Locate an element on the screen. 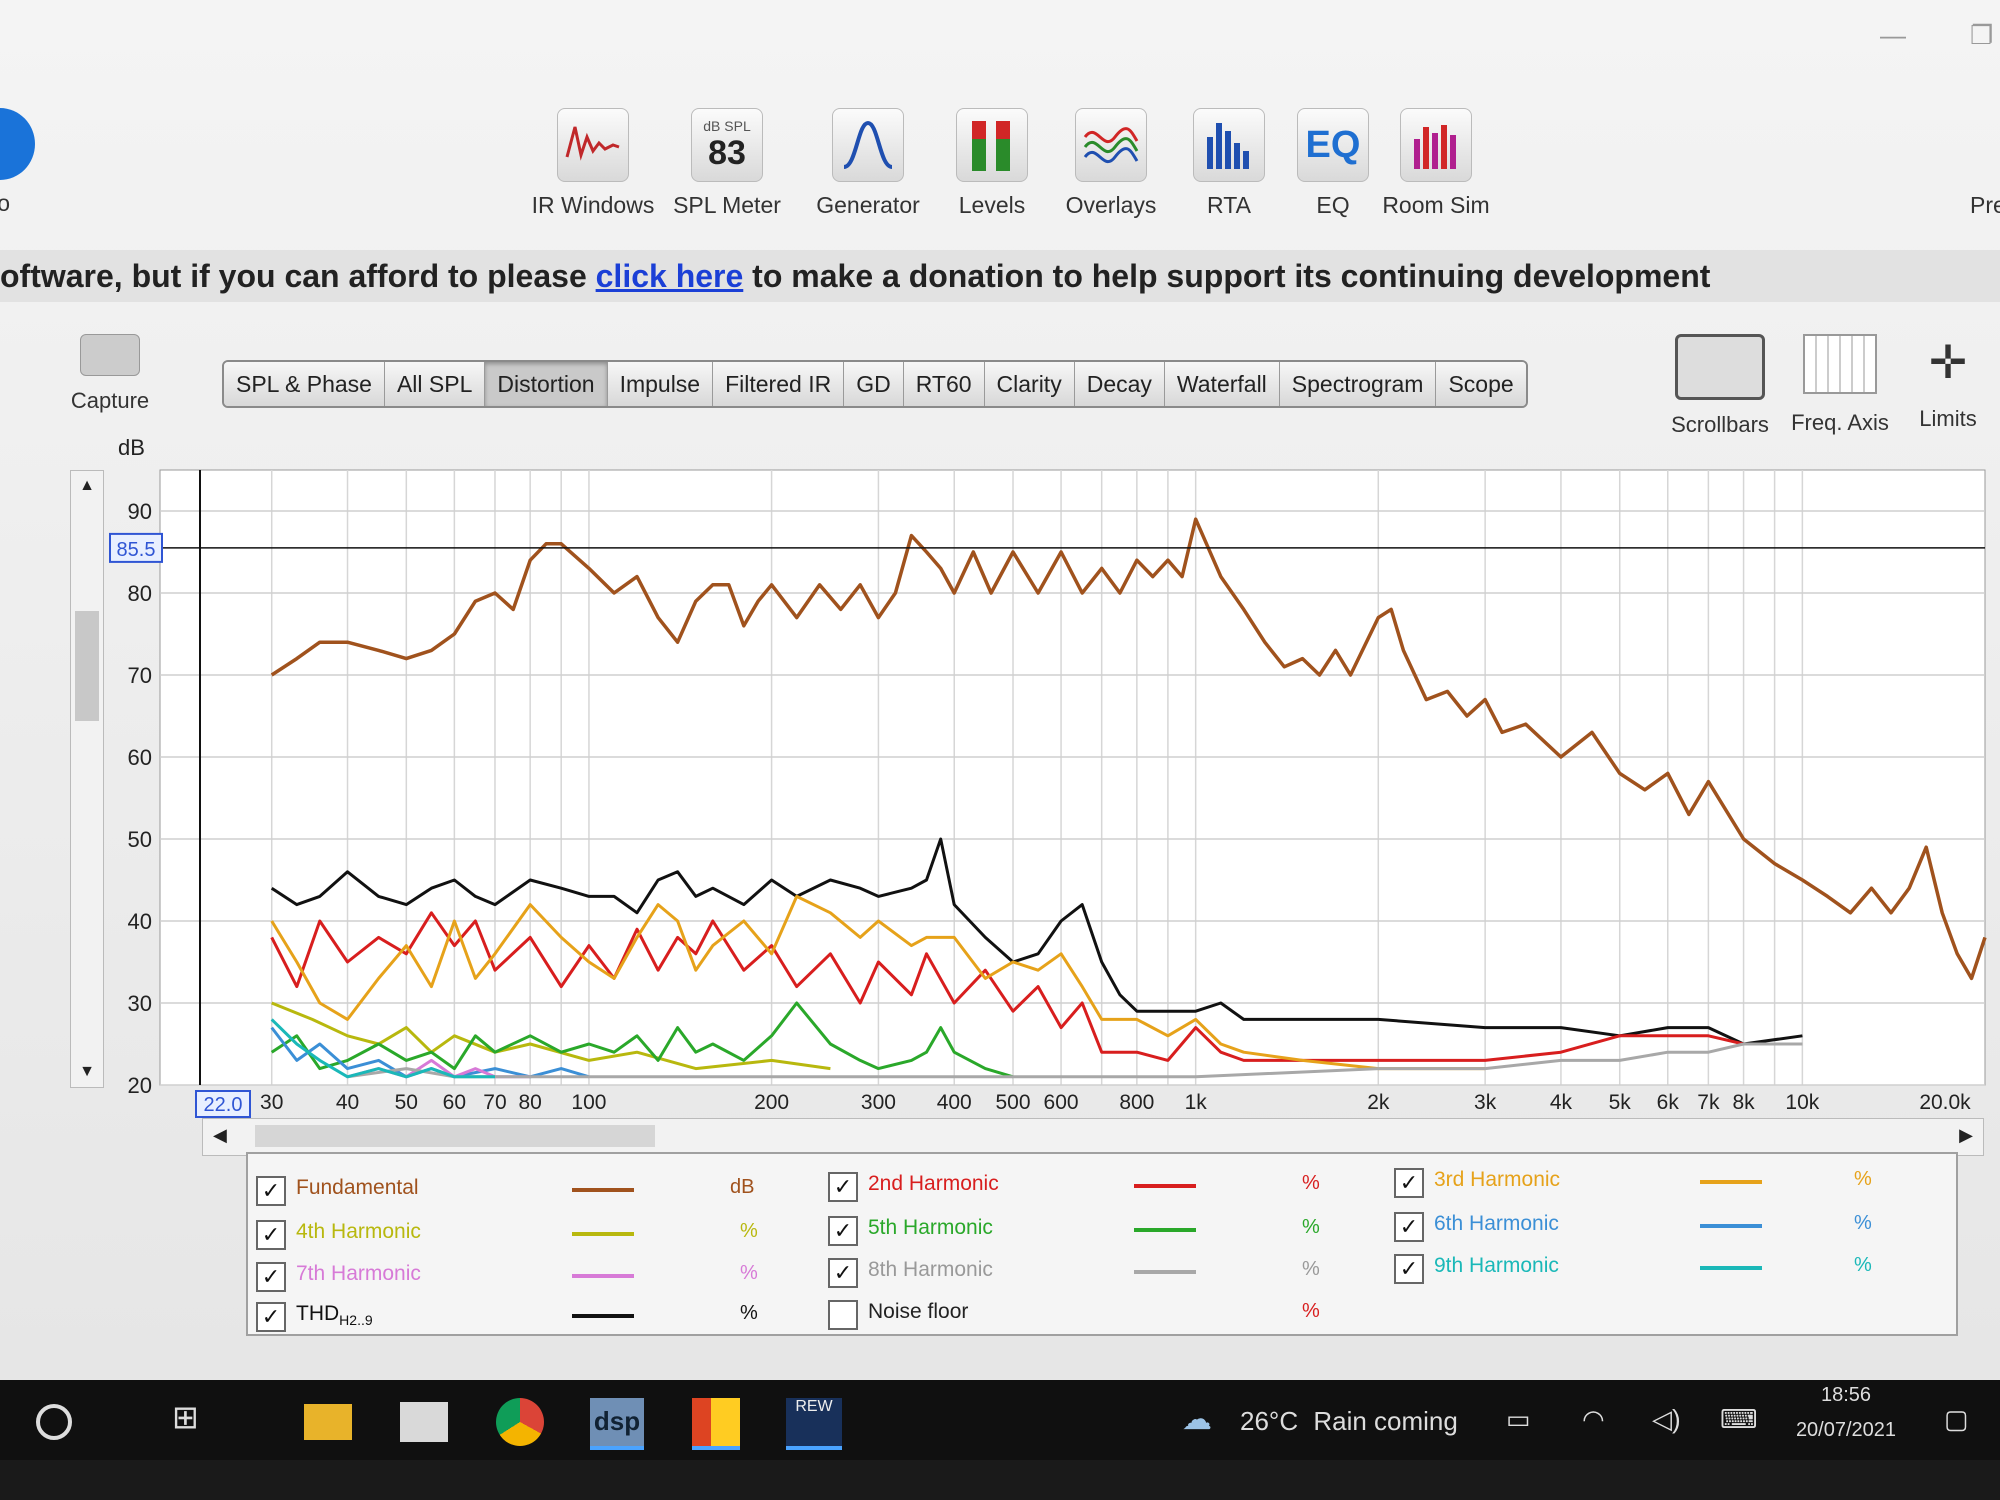 The width and height of the screenshot is (2000, 1500). tab-decay: Decay is located at coordinates (1119, 384).